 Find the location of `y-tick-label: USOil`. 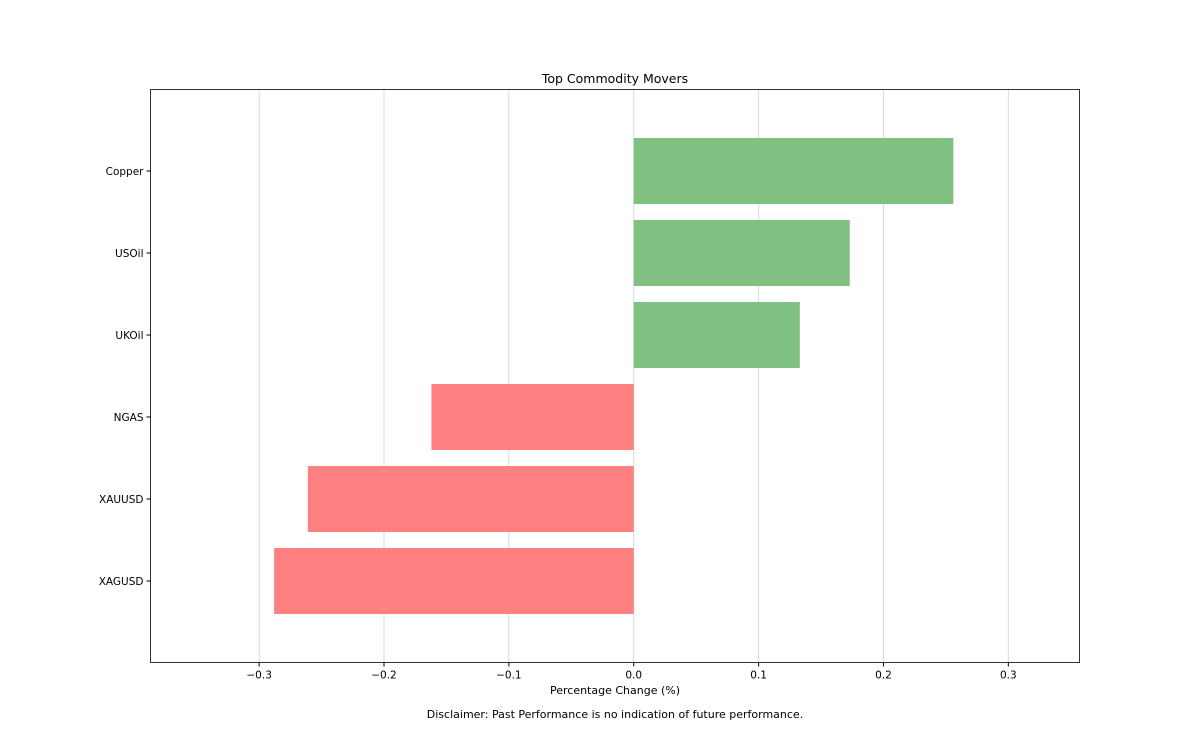

y-tick-label: USOil is located at coordinates (129, 254).